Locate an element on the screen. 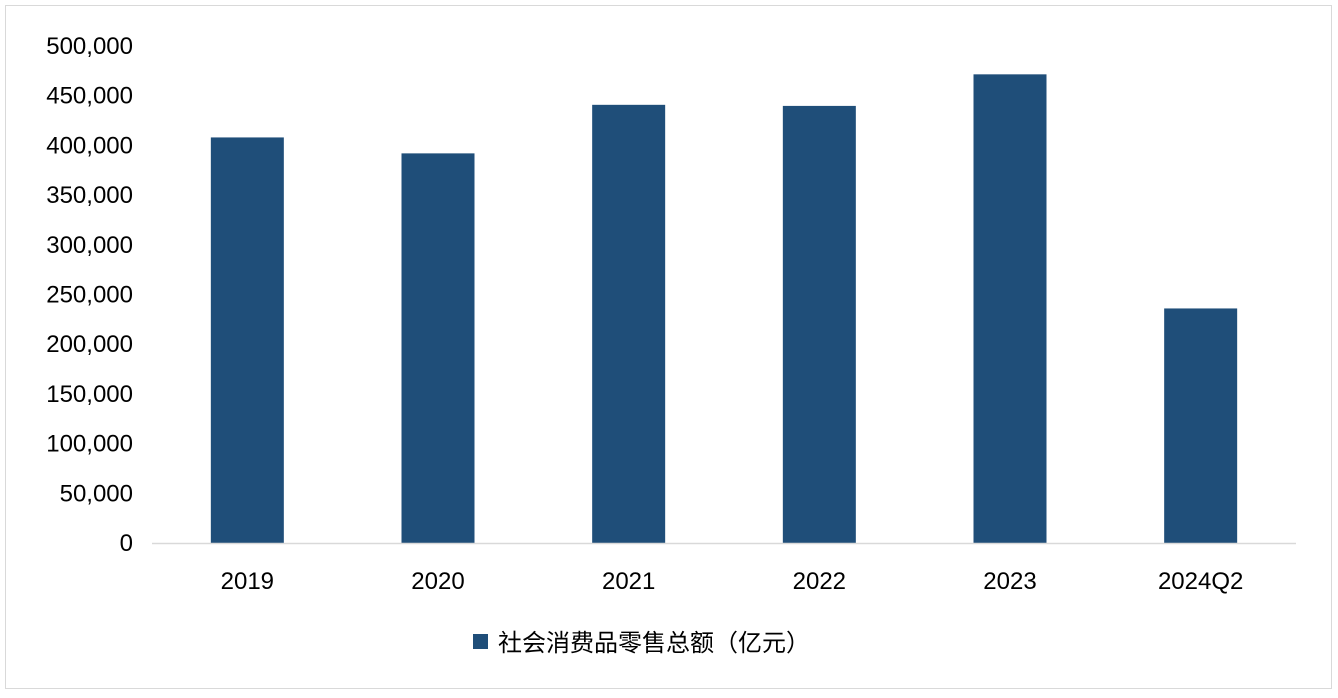  legend-swatch is located at coordinates (480, 641).